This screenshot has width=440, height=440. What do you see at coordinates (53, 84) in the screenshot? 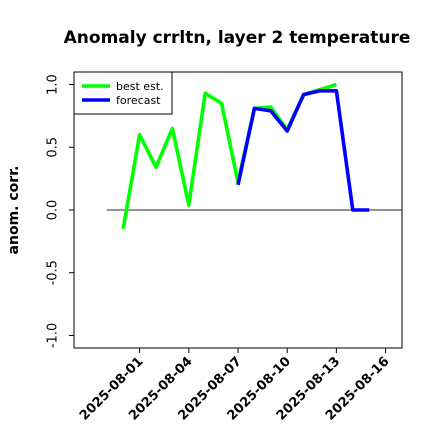
I see `y-tick-label: 1.0` at bounding box center [53, 84].